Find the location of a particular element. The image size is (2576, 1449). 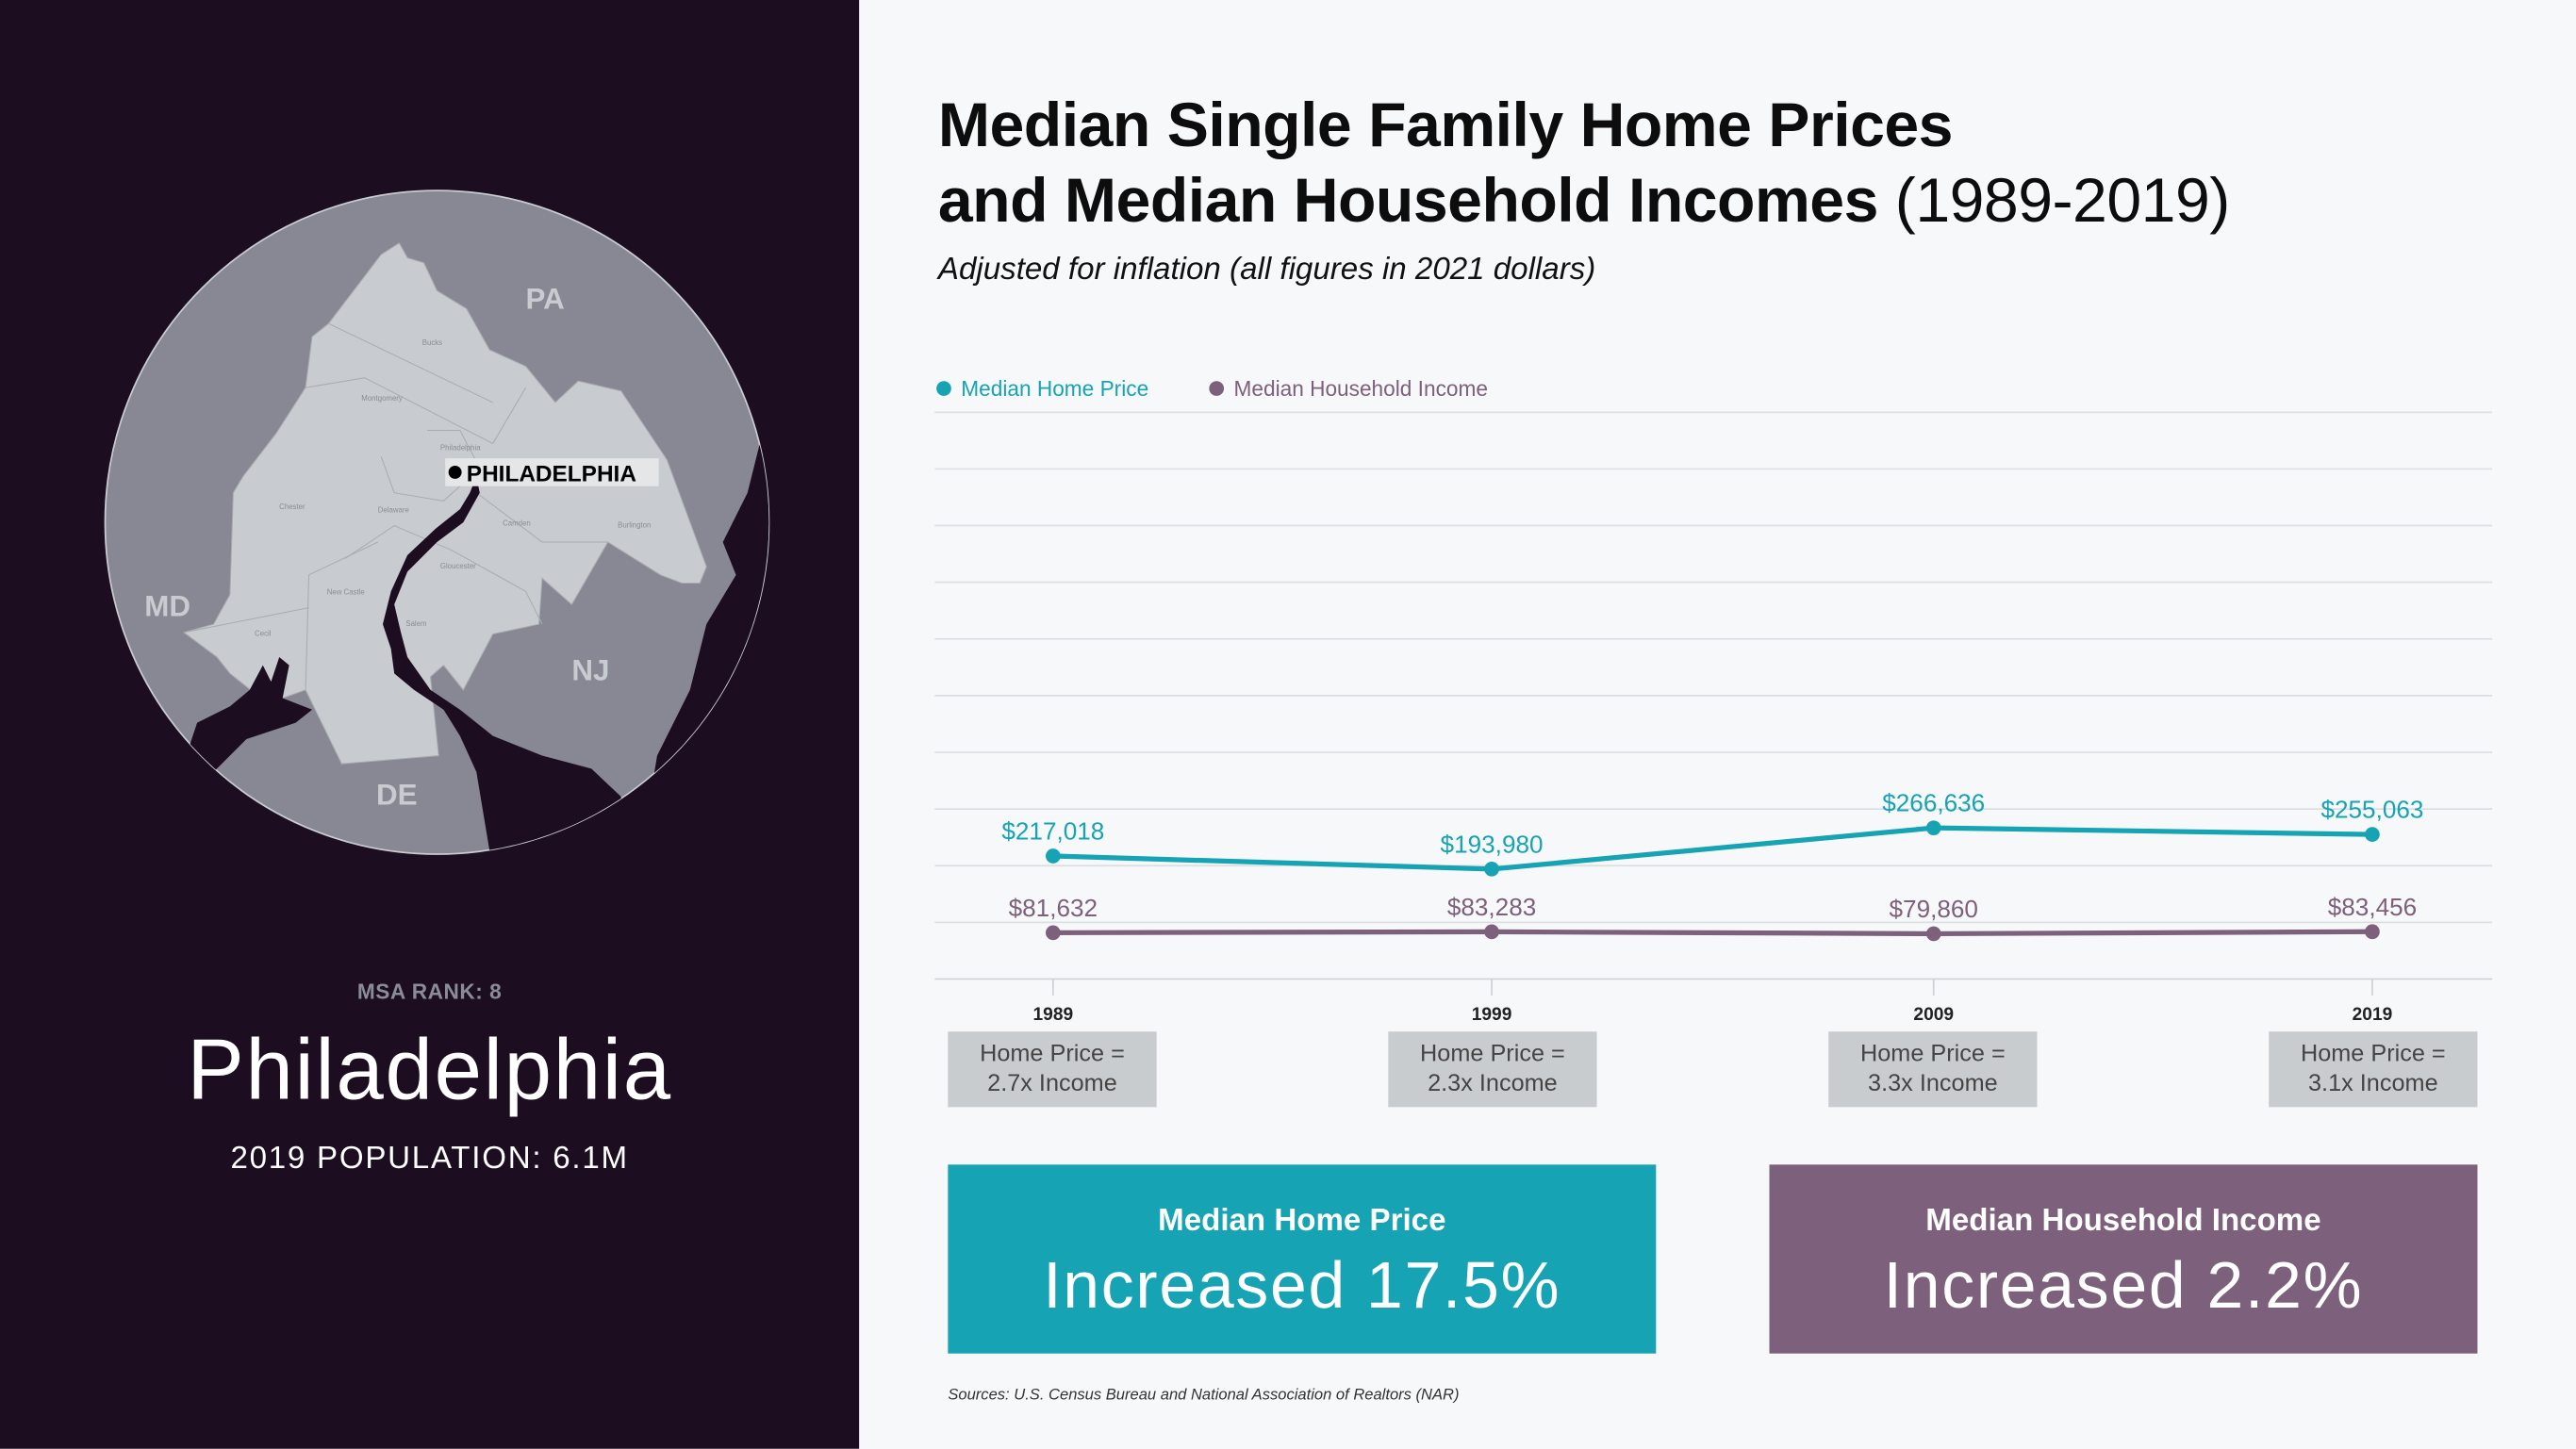

state-label-md: MD is located at coordinates (167, 605).